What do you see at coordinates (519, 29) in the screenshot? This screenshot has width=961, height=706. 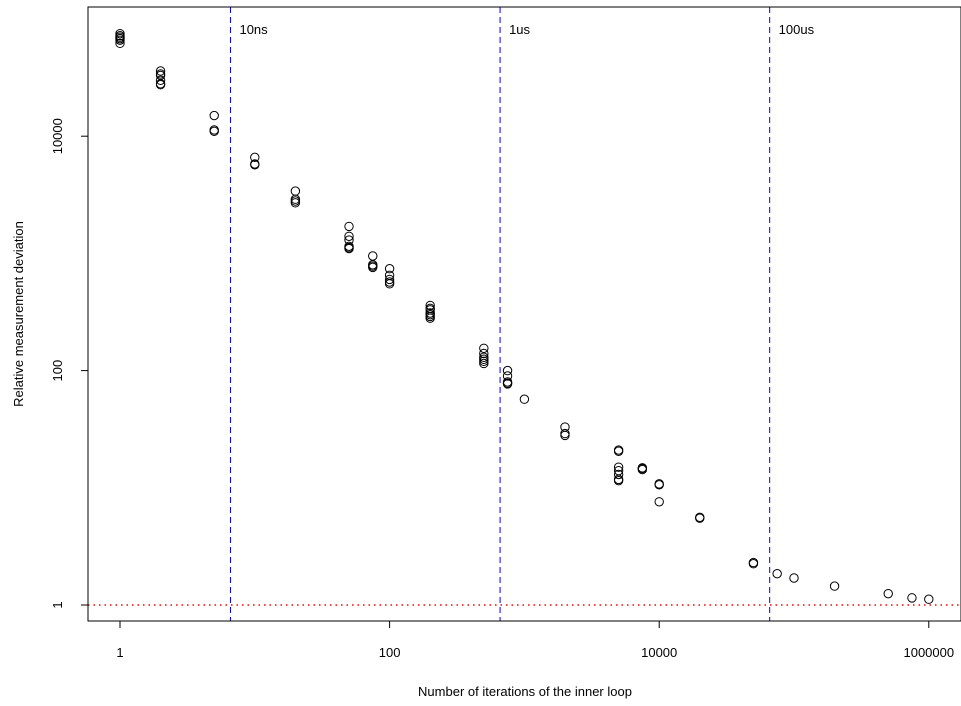 I see `reference-label-1us: 1us` at bounding box center [519, 29].